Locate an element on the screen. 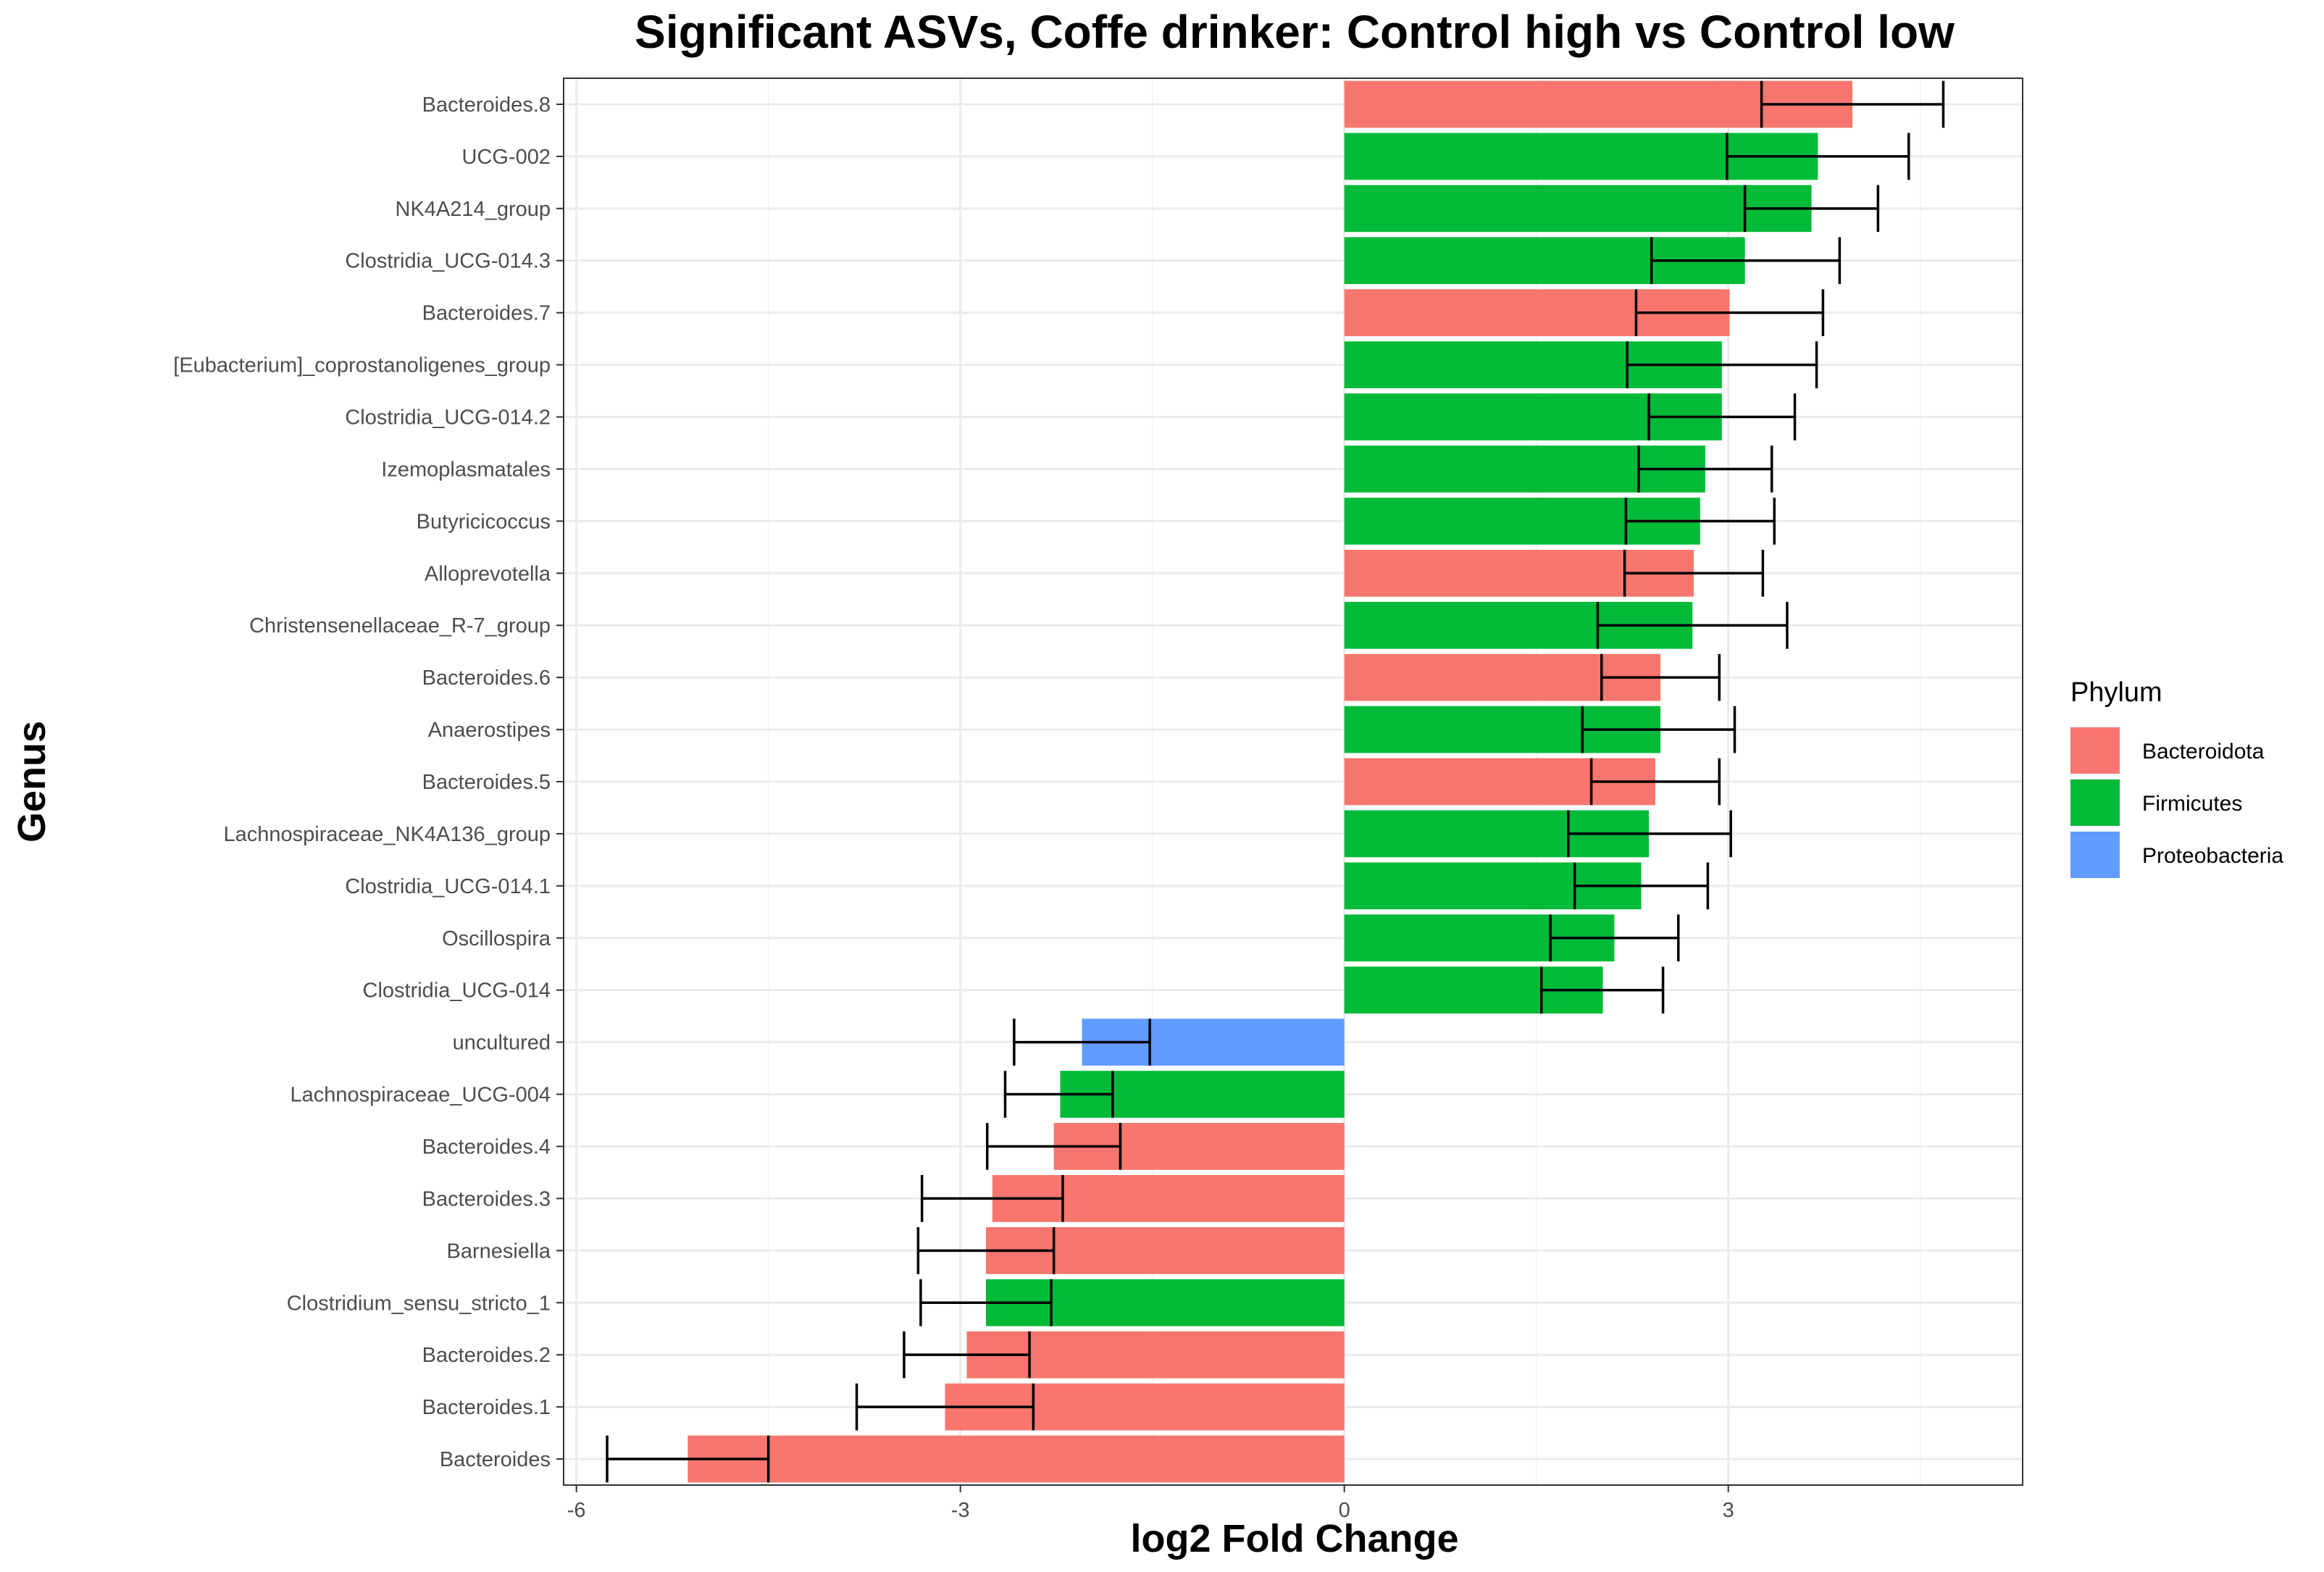 The image size is (2324, 1572). x-tick-label: -6 is located at coordinates (577, 1510).